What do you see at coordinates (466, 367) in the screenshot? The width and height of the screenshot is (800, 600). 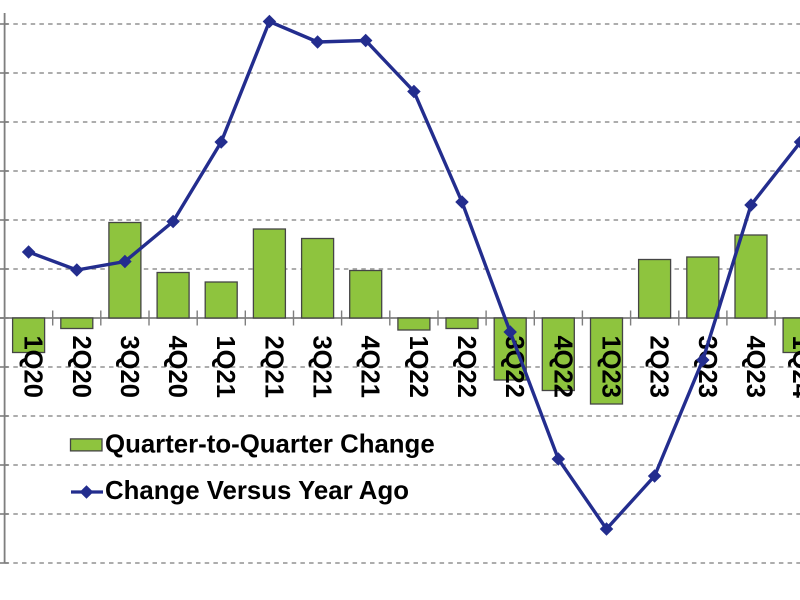 I see `svg-text: 2Q22` at bounding box center [466, 367].